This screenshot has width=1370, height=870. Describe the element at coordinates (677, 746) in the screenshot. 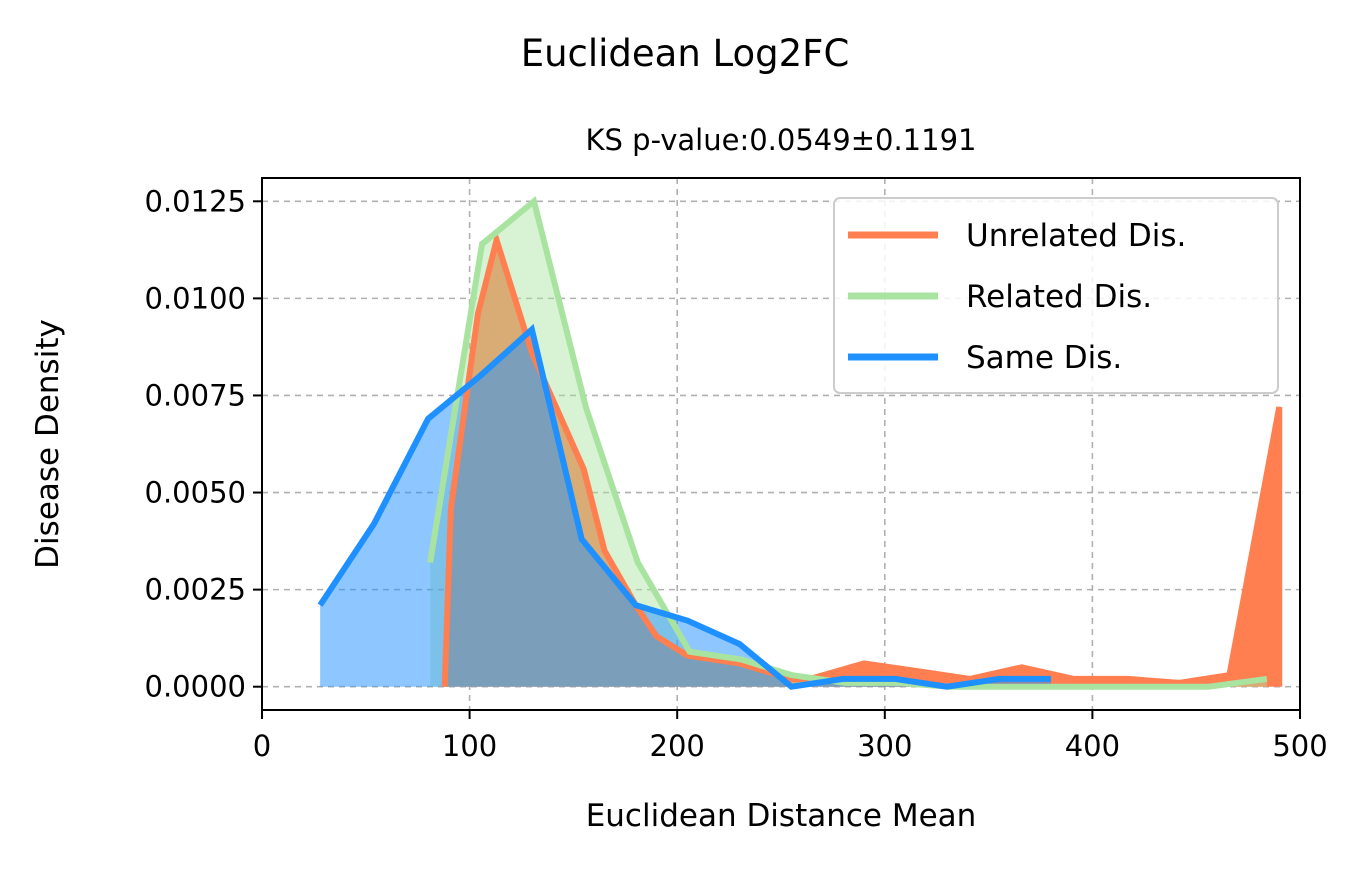

I see `x-tick-label: 200` at that location.